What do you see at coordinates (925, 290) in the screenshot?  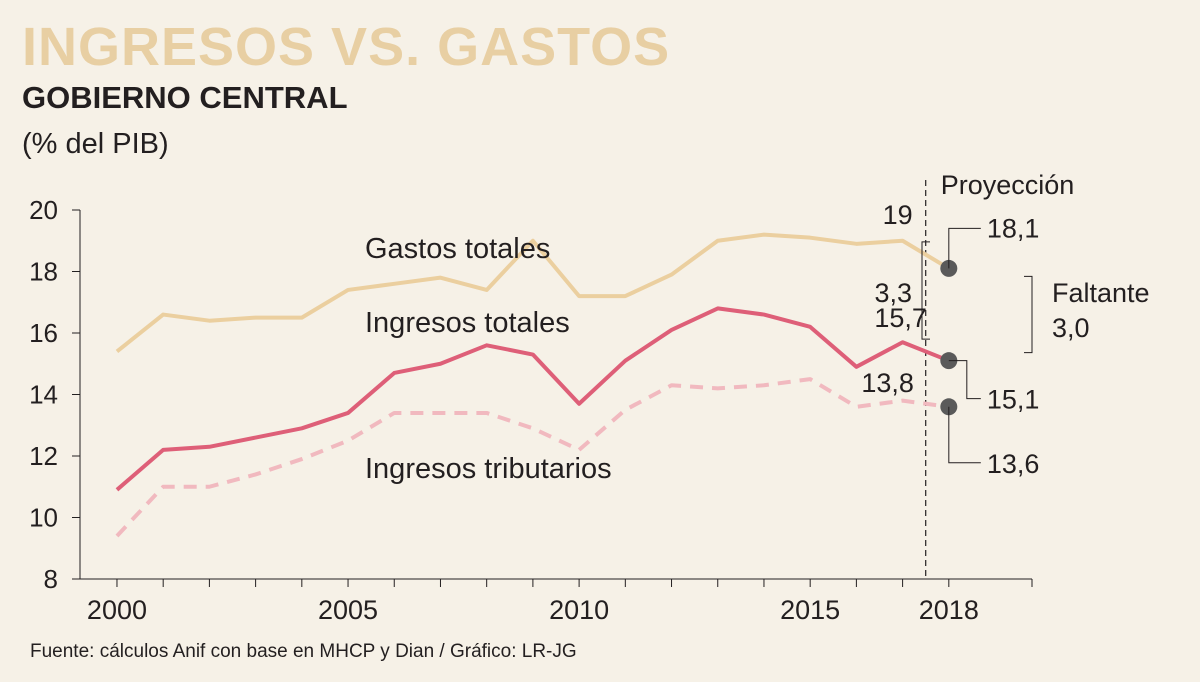 I see `gap-bracket-2017` at bounding box center [925, 290].